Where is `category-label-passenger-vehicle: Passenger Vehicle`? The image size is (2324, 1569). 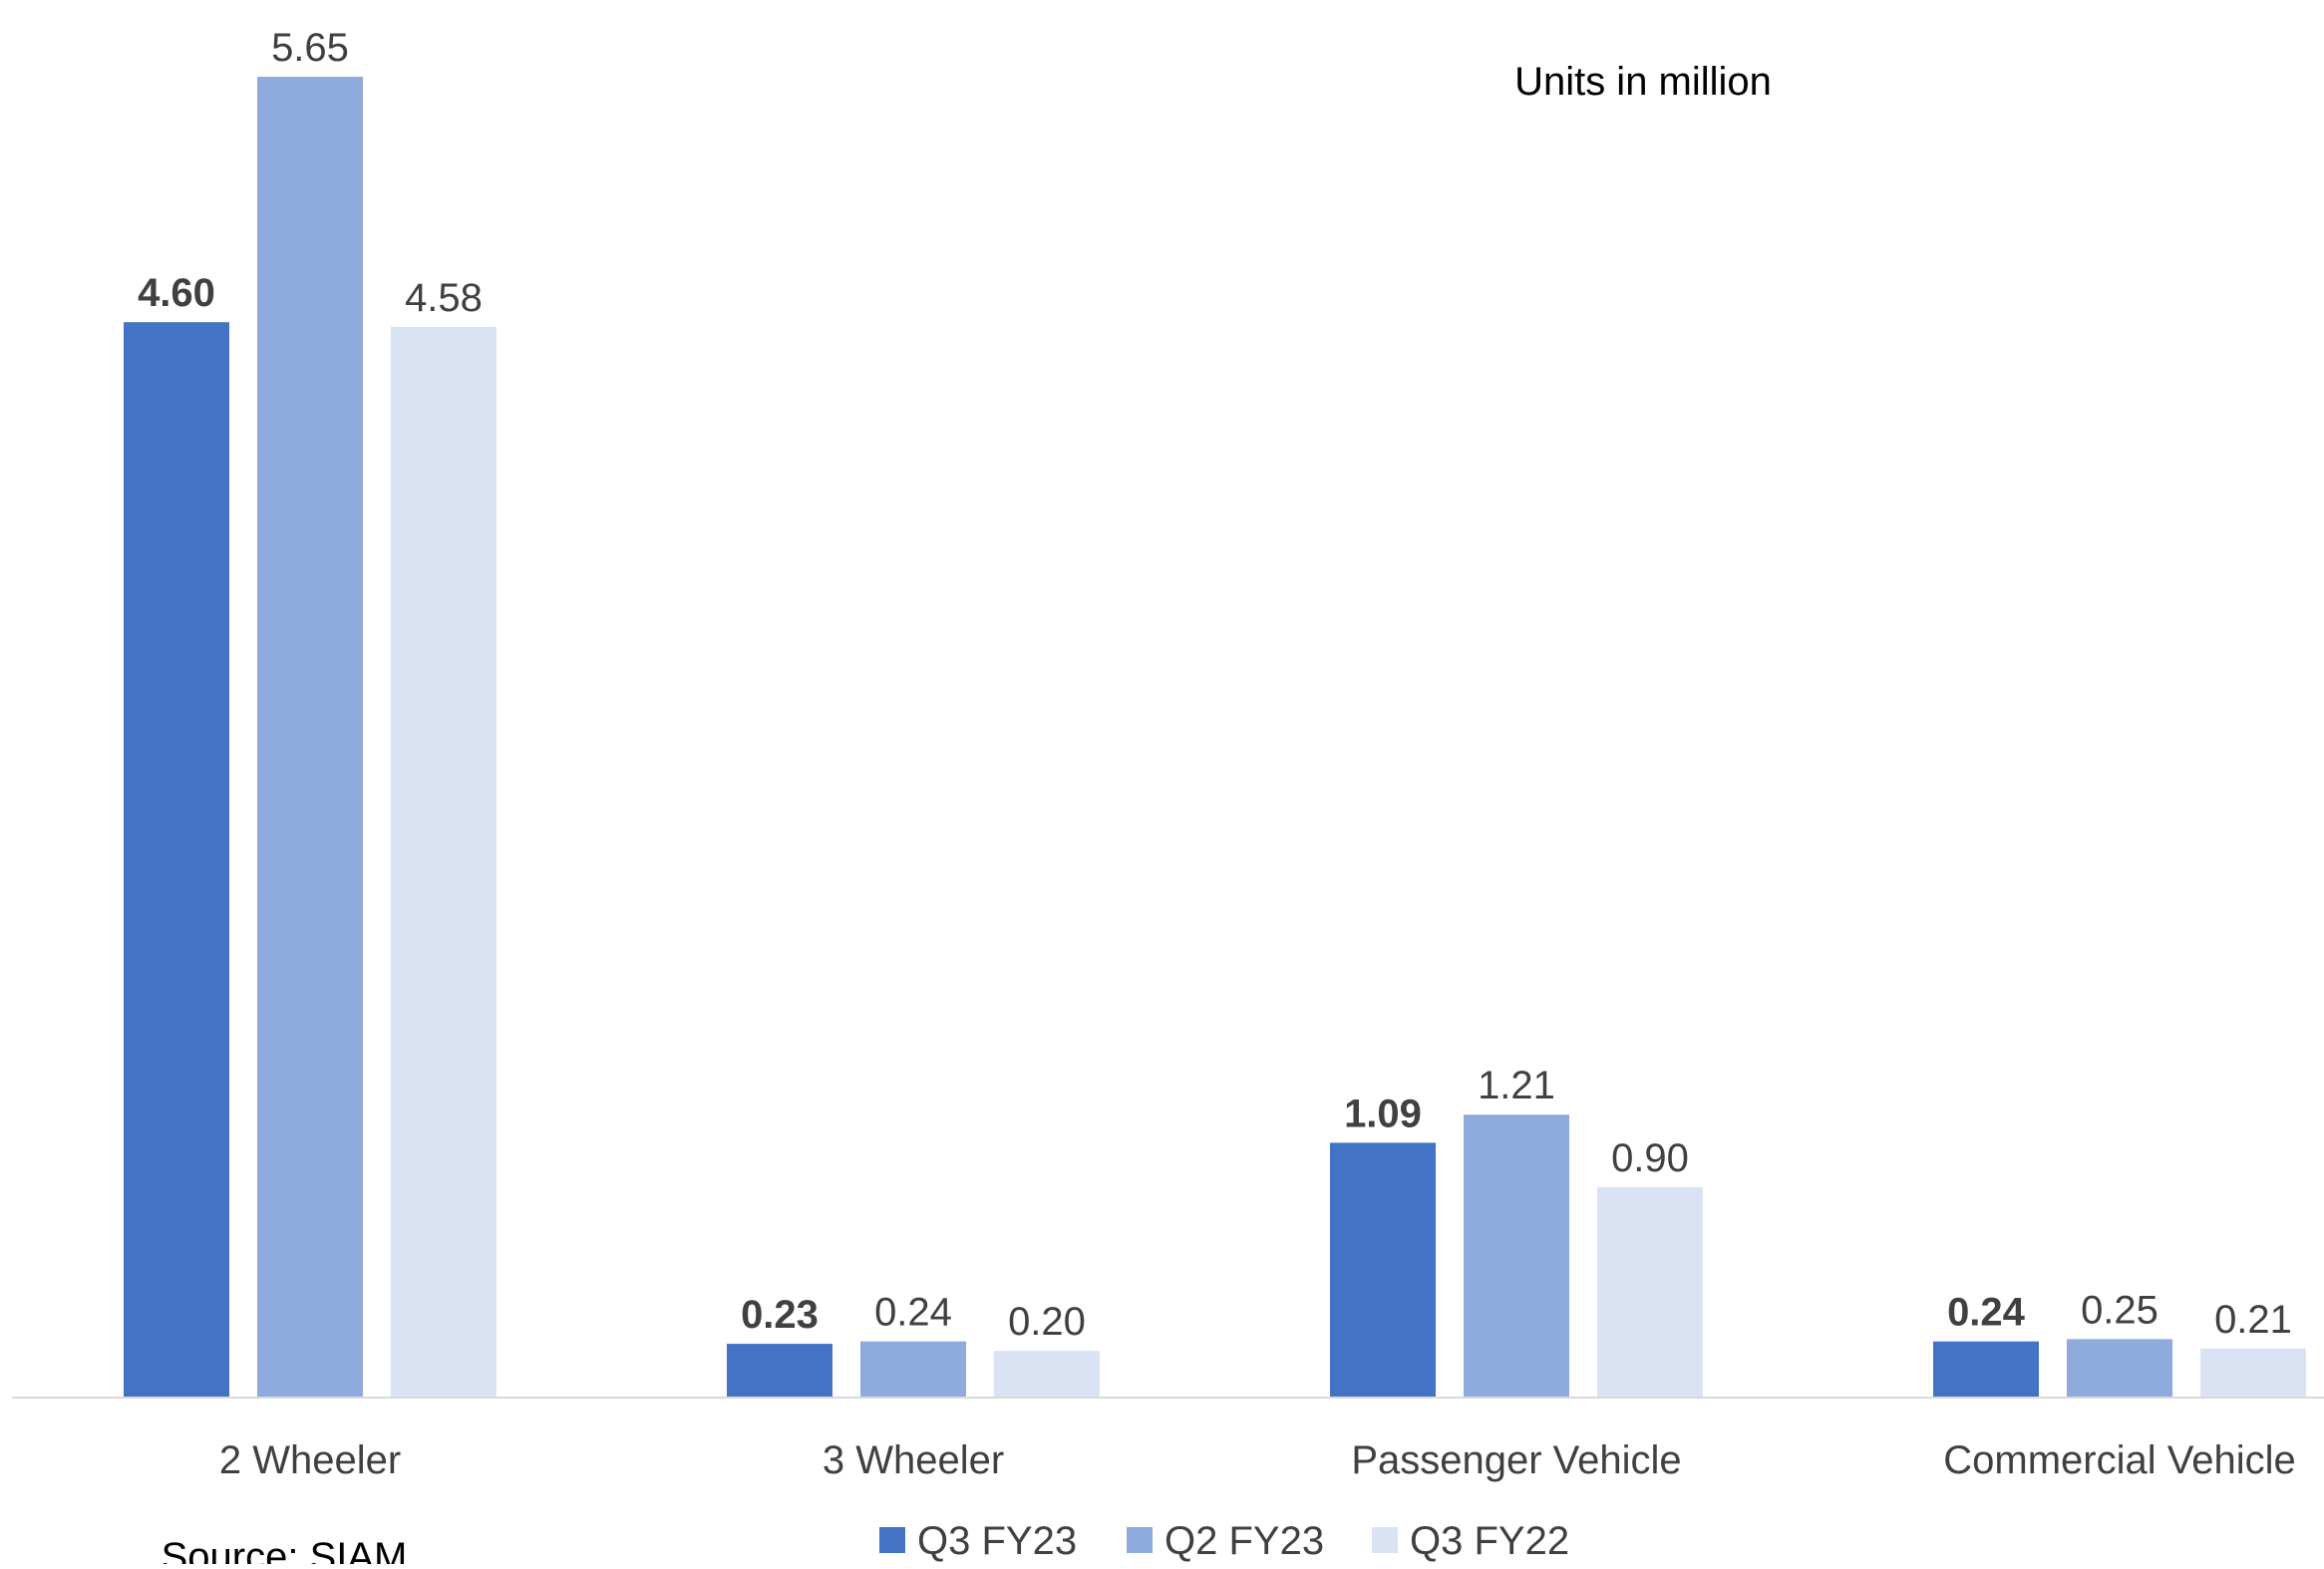 category-label-passenger-vehicle: Passenger Vehicle is located at coordinates (1516, 1460).